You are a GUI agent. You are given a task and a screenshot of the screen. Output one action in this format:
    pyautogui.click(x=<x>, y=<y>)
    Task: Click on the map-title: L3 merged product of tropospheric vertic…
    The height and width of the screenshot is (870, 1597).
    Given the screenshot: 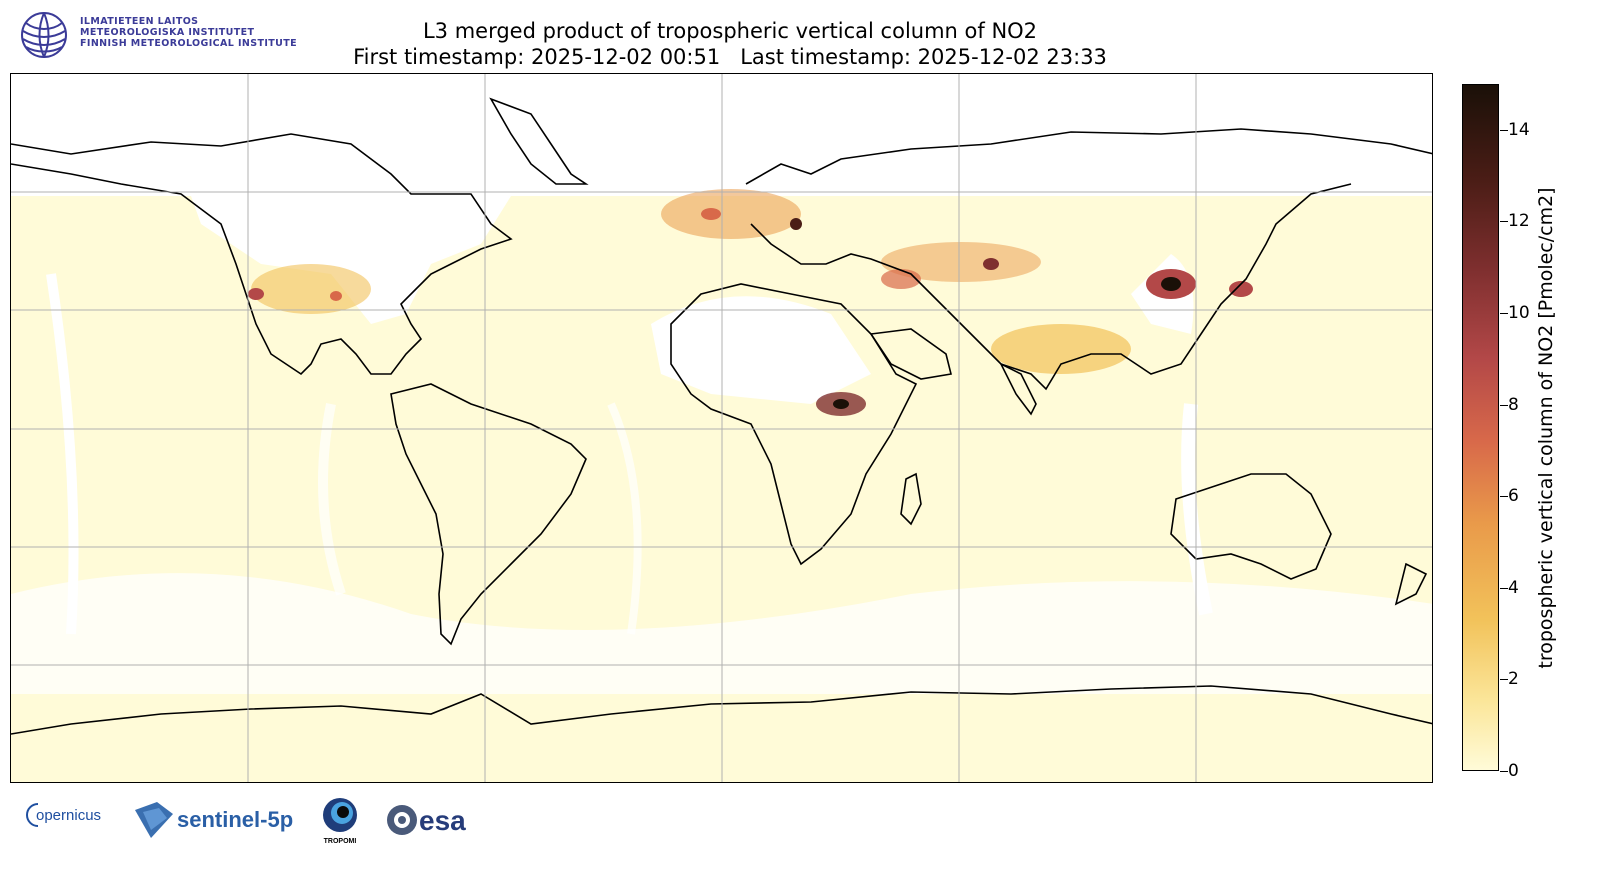 What is the action you would take?
    pyautogui.click(x=730, y=31)
    